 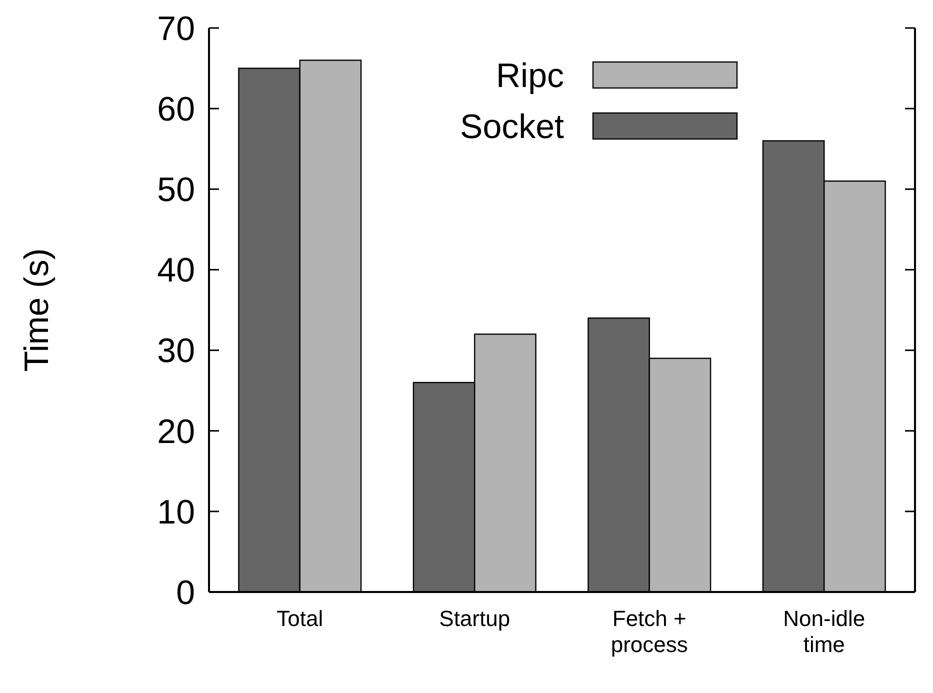 What do you see at coordinates (176, 512) in the screenshot?
I see `y-tick-label: 10` at bounding box center [176, 512].